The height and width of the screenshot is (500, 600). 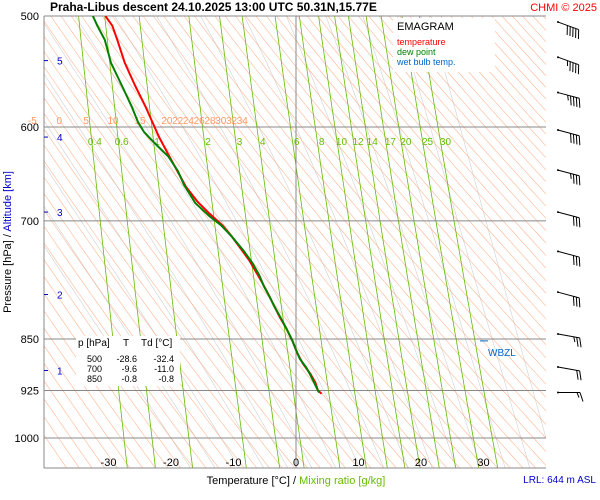 I want to click on pressure-tick-label: 1000, so click(x=27, y=439).